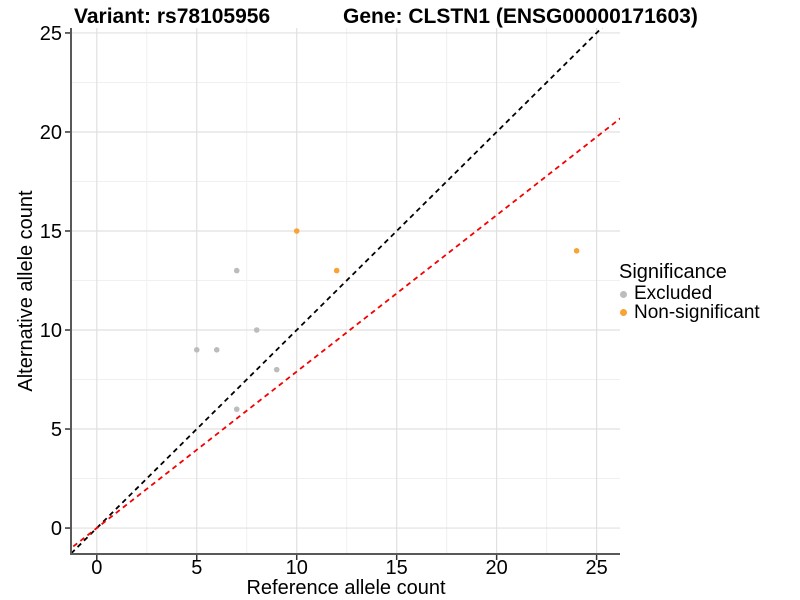 Image resolution: width=800 pixels, height=600 pixels. What do you see at coordinates (623, 294) in the screenshot?
I see `excluded-dot-icon` at bounding box center [623, 294].